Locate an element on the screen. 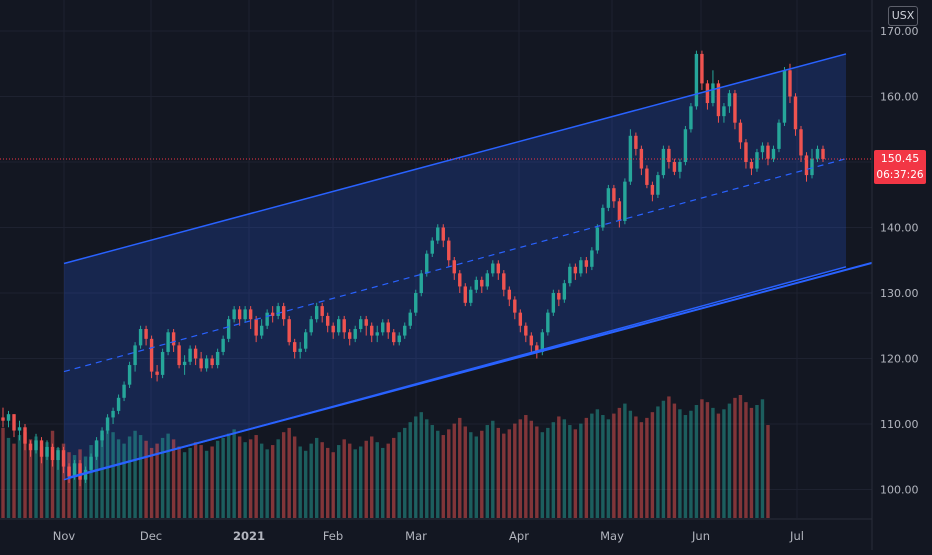 The width and height of the screenshot is (932, 555). x-tick-label: Apr is located at coordinates (519, 536).